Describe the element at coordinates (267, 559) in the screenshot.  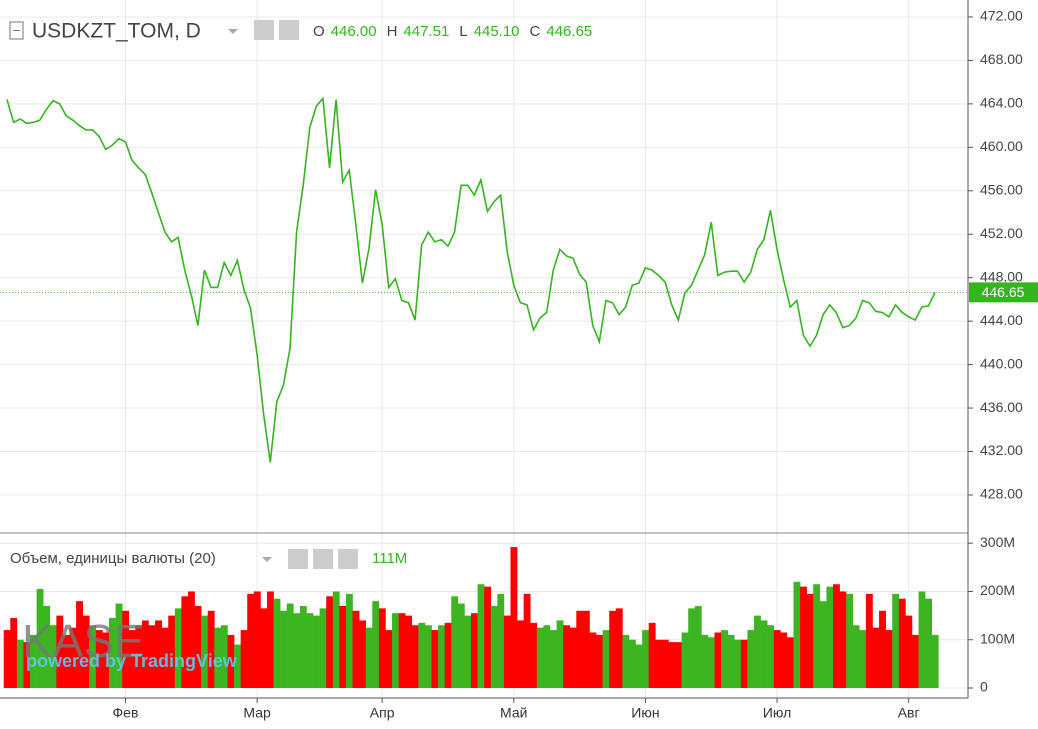
I see `volume-dropdown` at that location.